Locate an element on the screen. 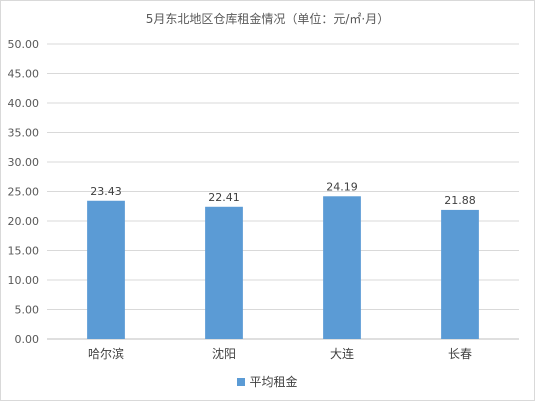  y-tick-label: 15.00 is located at coordinates (24, 251).